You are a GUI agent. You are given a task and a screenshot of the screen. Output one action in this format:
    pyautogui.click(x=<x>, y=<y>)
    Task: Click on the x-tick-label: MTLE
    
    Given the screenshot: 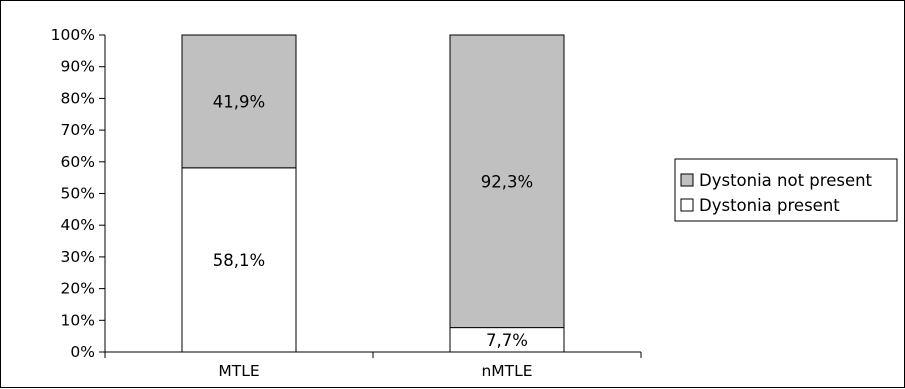 What is the action you would take?
    pyautogui.click(x=238, y=371)
    